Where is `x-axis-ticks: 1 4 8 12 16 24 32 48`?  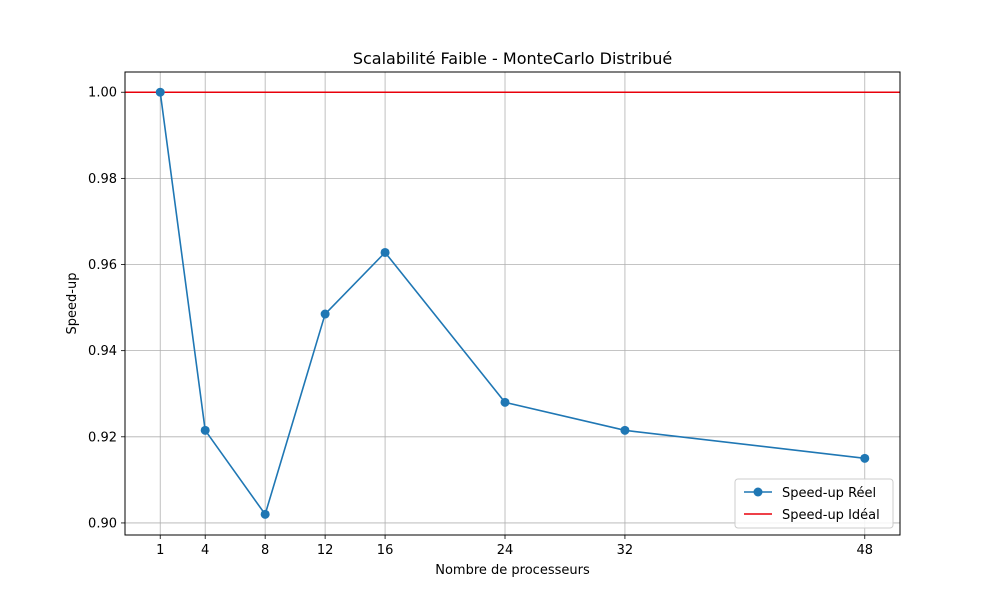 x-axis-ticks: 1 4 8 12 16 24 32 48 is located at coordinates (514, 546).